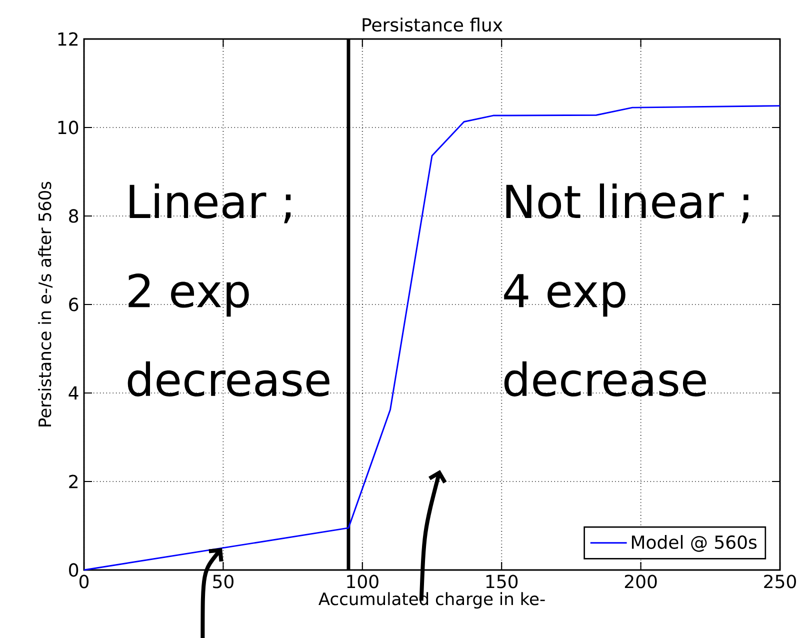 This screenshot has width=806, height=638. Describe the element at coordinates (694, 543) in the screenshot. I see `legend-label: Model @ 560s` at that location.